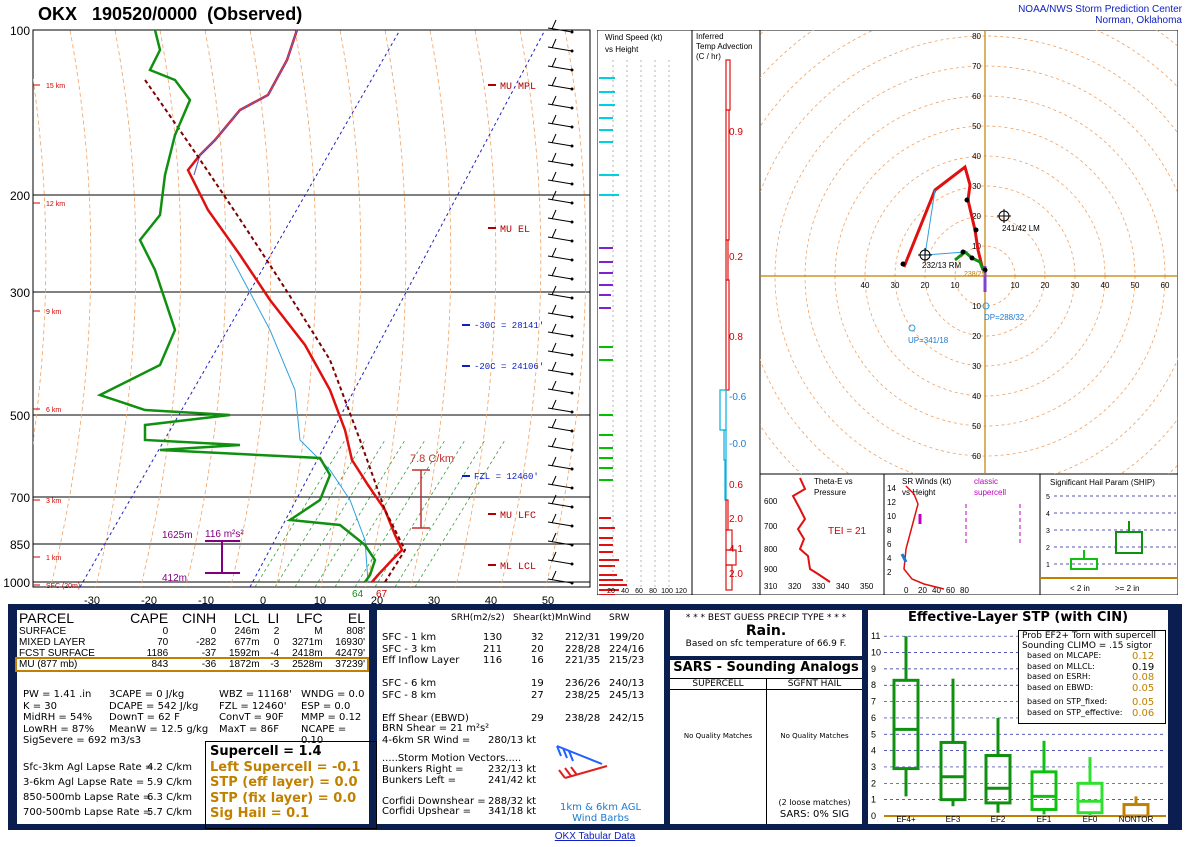 This screenshot has height=847, width=1190. I want to click on brn-value: 21 m²s², so click(470, 728).